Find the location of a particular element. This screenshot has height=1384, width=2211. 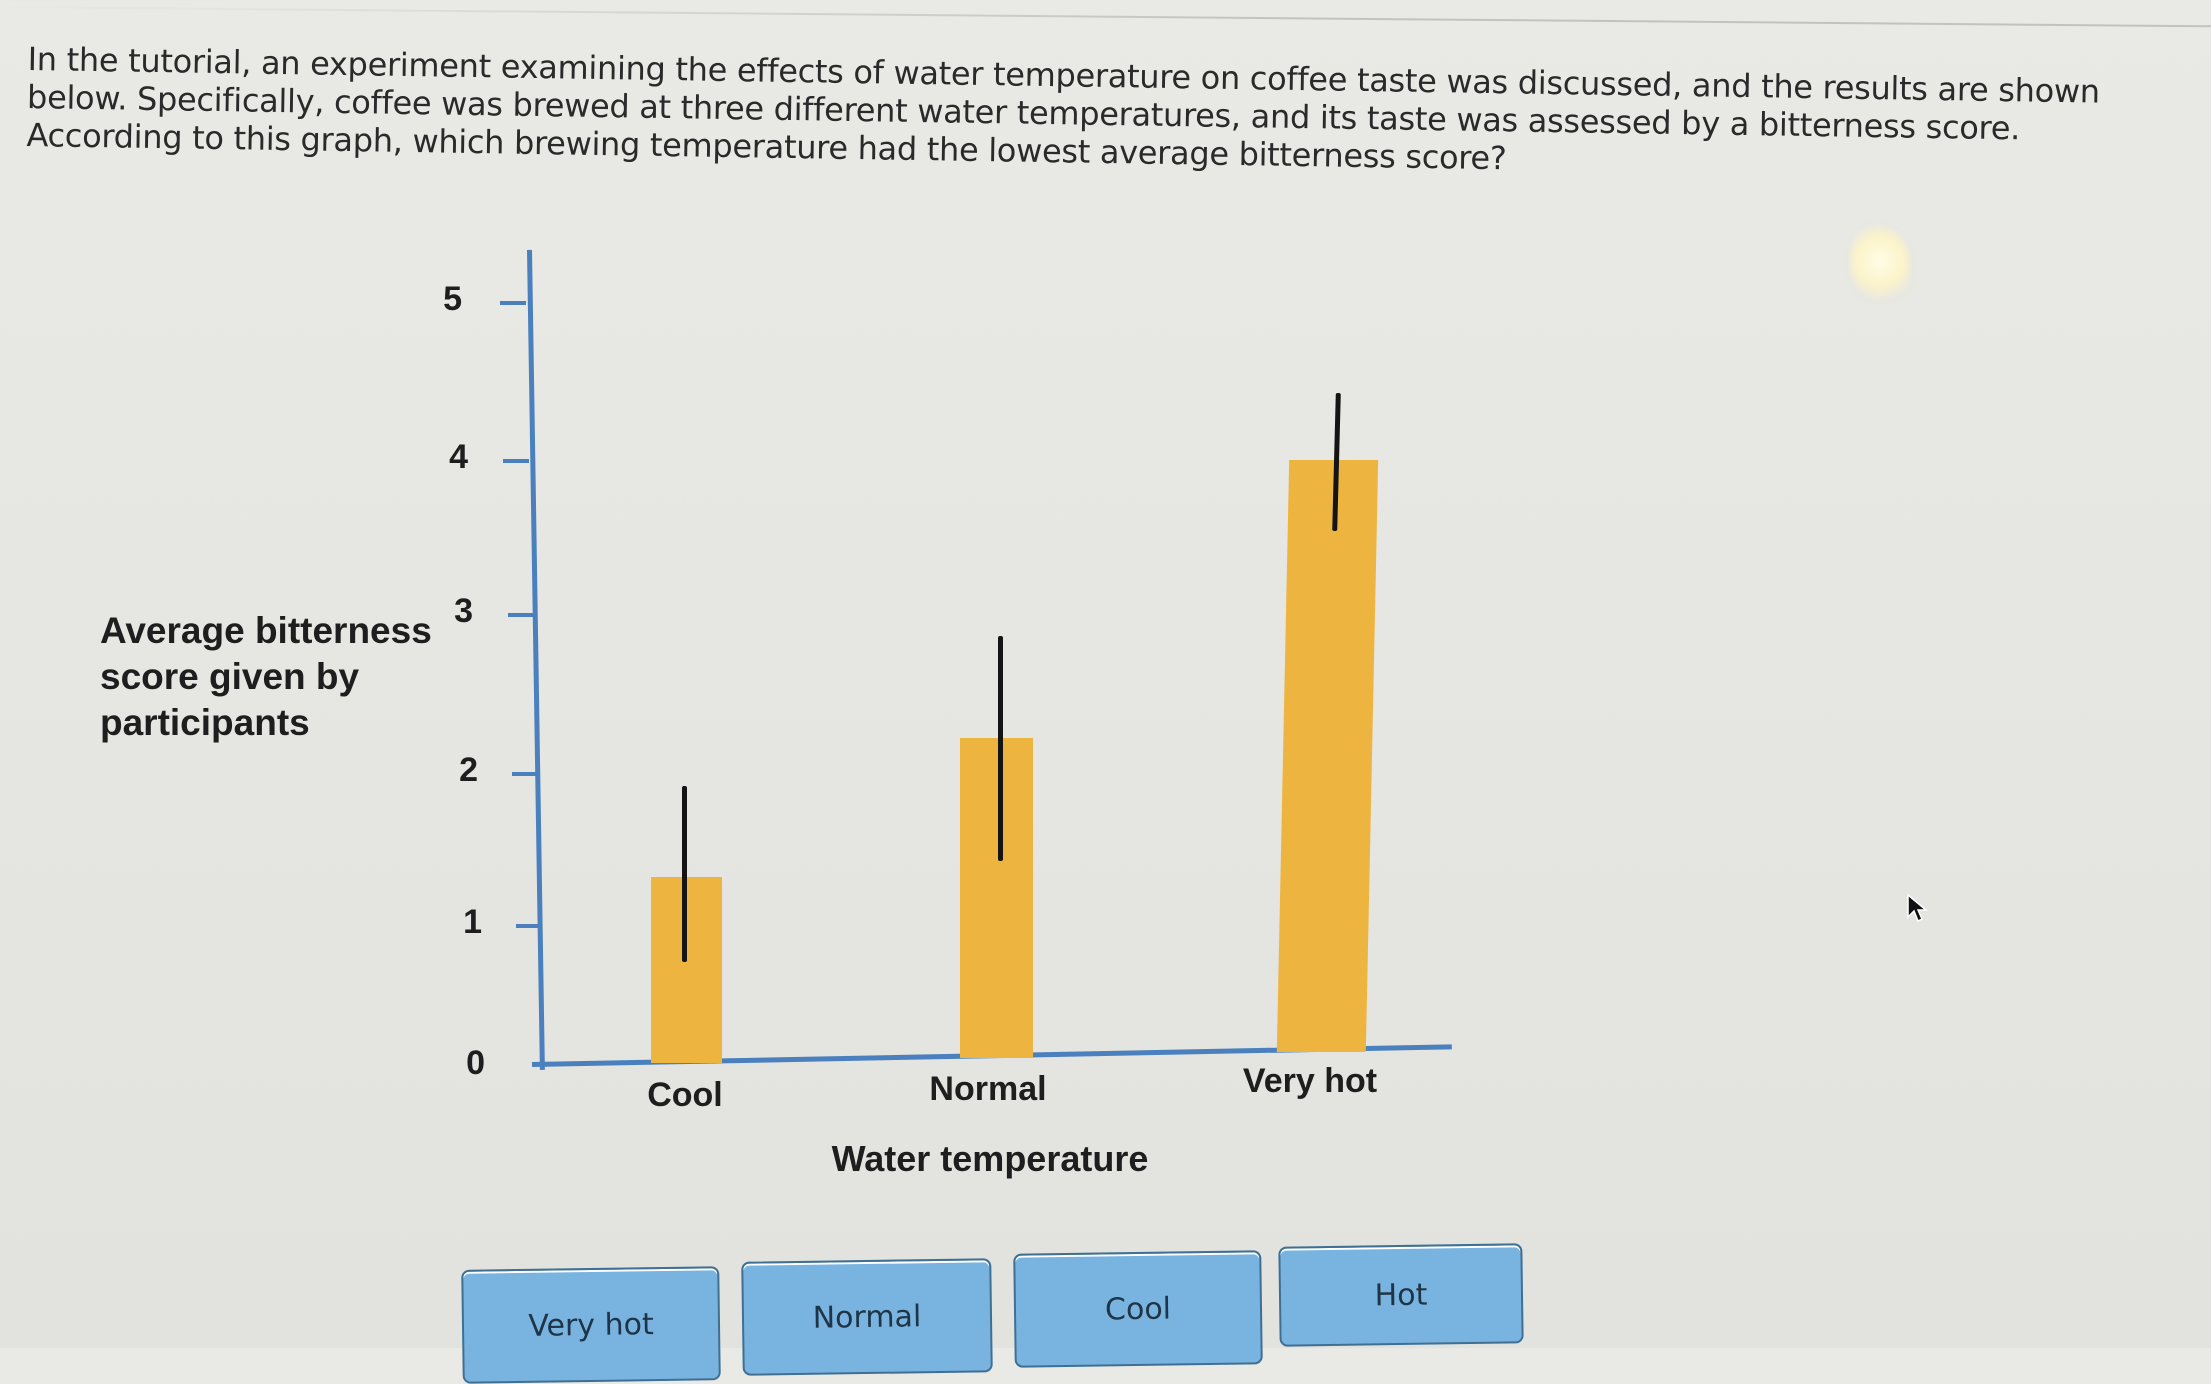

y-tick-label-2: 2 is located at coordinates (468, 770).